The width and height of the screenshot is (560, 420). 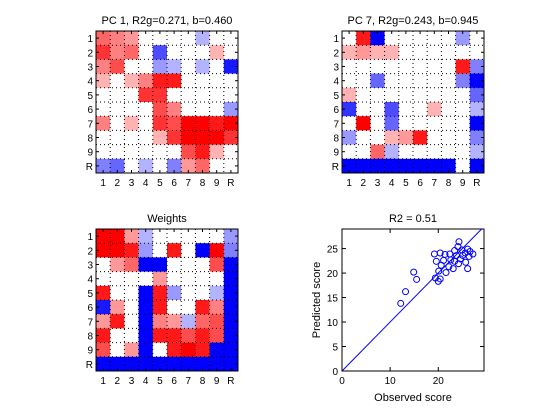 What do you see at coordinates (217, 183) in the screenshot?
I see `x-tick-label: 9` at bounding box center [217, 183].